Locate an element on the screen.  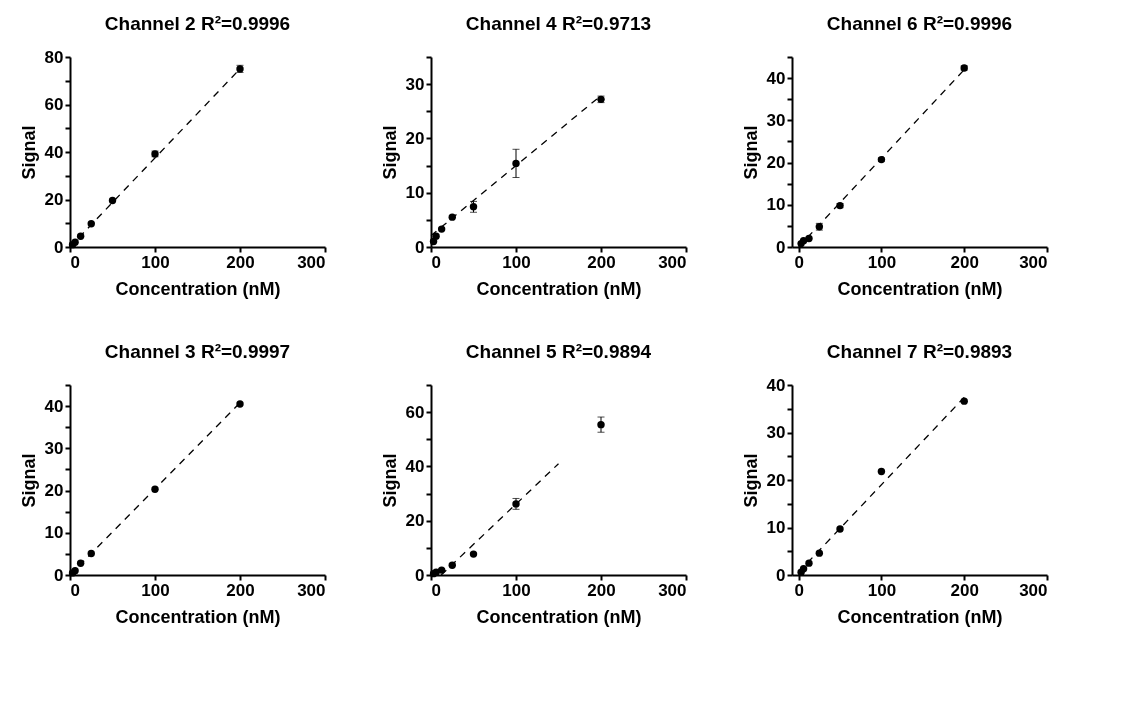
chart-title: Channel 6 R²=0.9996 is located at coordinates (919, 23).